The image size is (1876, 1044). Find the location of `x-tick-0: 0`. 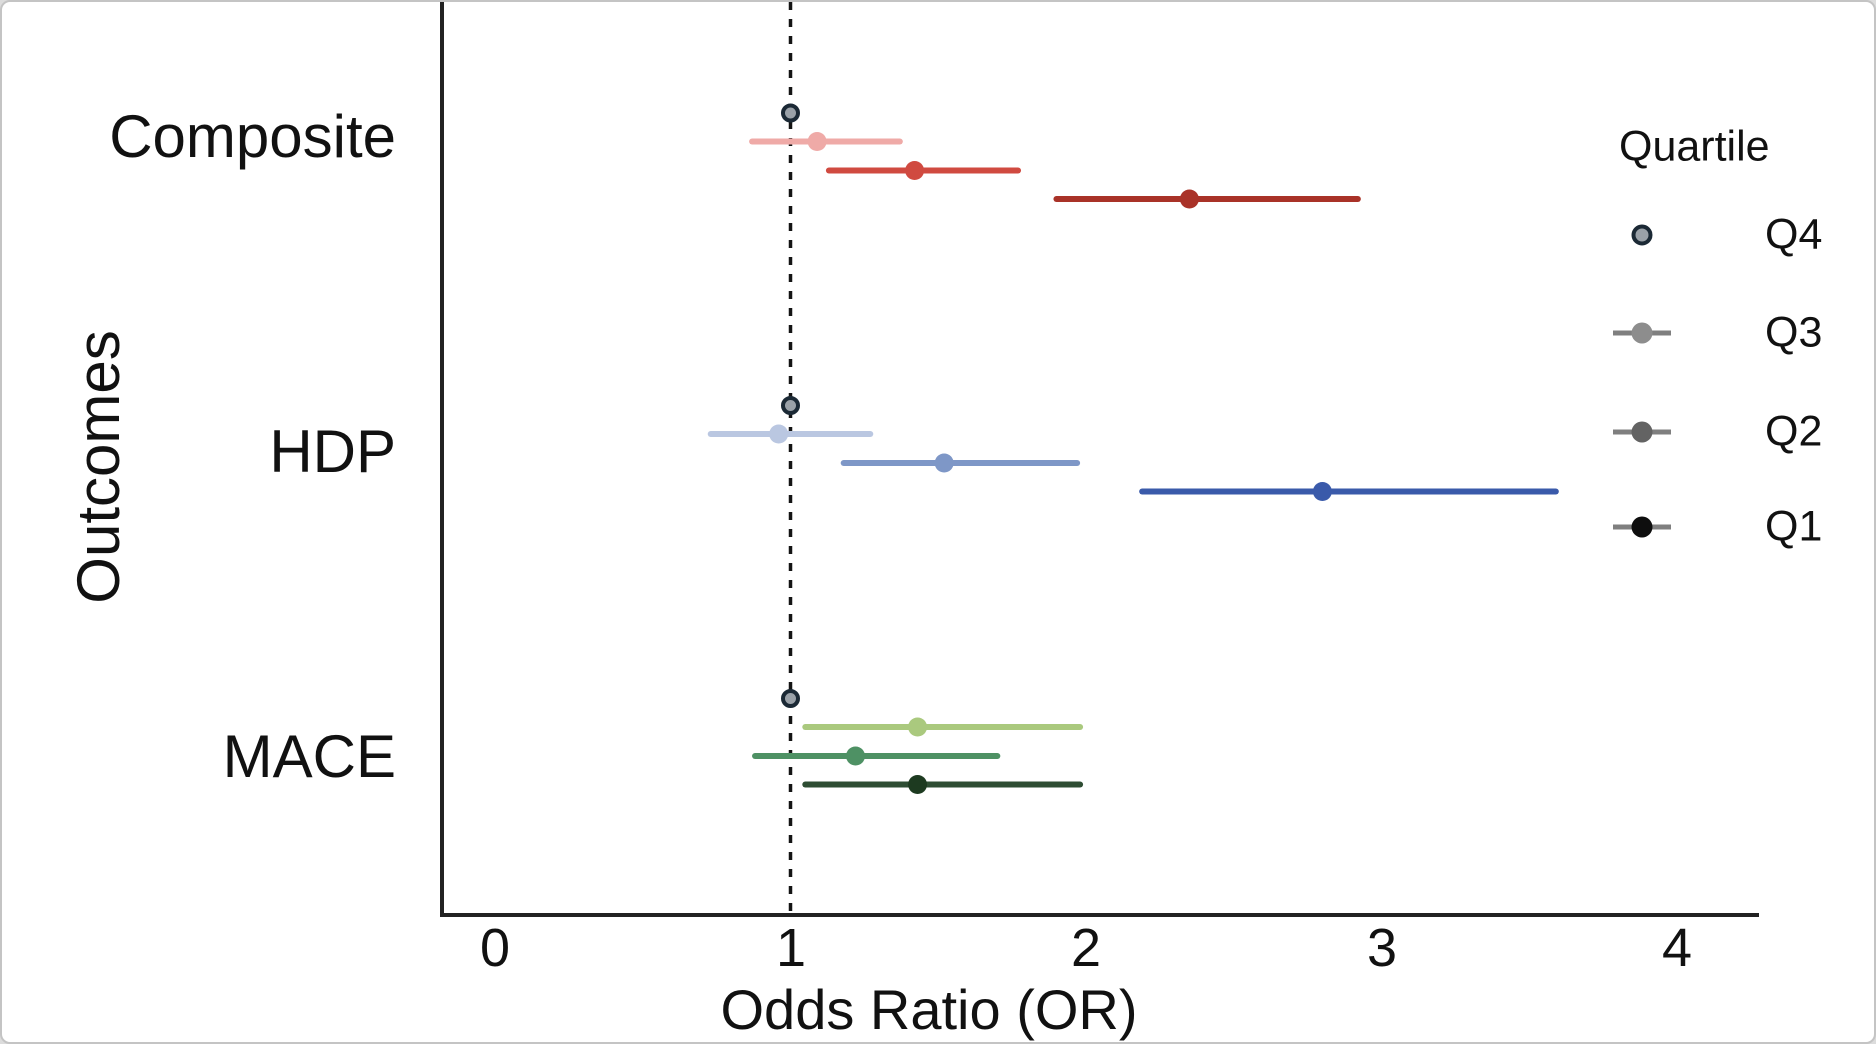

x-tick-0: 0 is located at coordinates (495, 948).